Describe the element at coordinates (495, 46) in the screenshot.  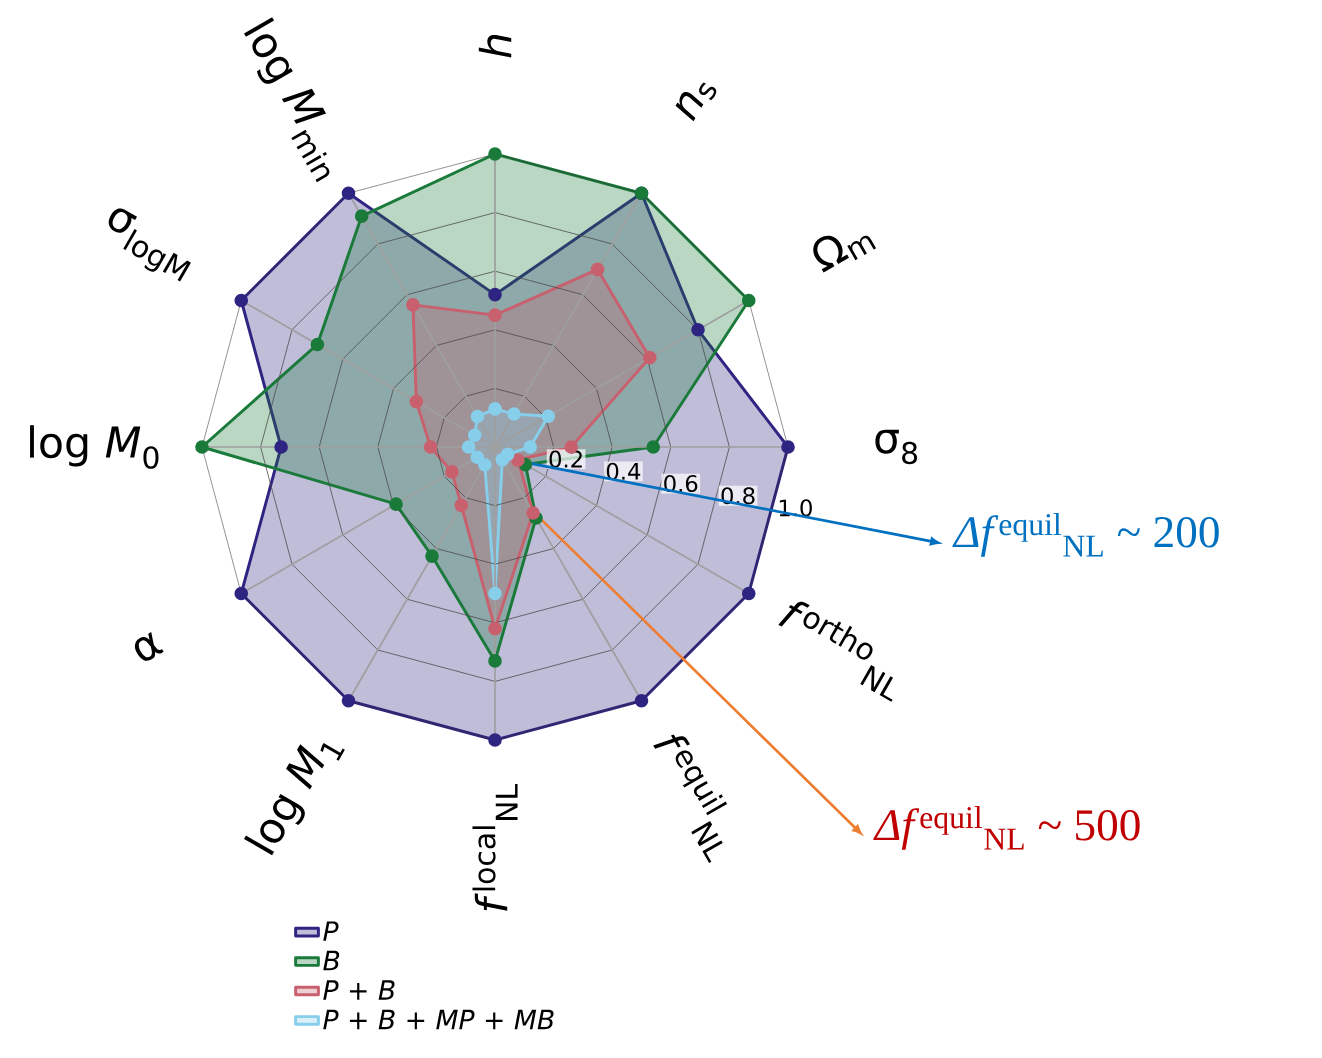
I see `spoke-label: h` at that location.